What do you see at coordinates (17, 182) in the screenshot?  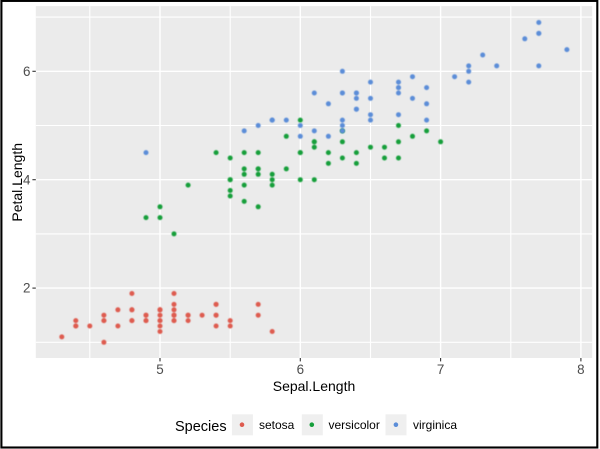 I see `svg-text: Petal.Length` at bounding box center [17, 182].